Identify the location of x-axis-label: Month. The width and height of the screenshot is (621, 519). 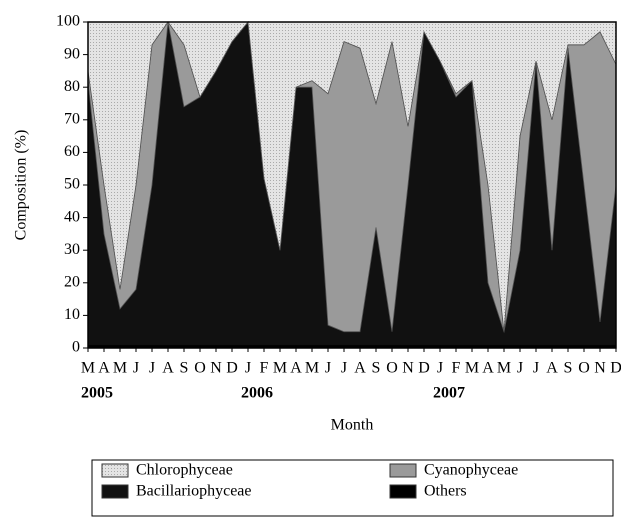
(352, 425).